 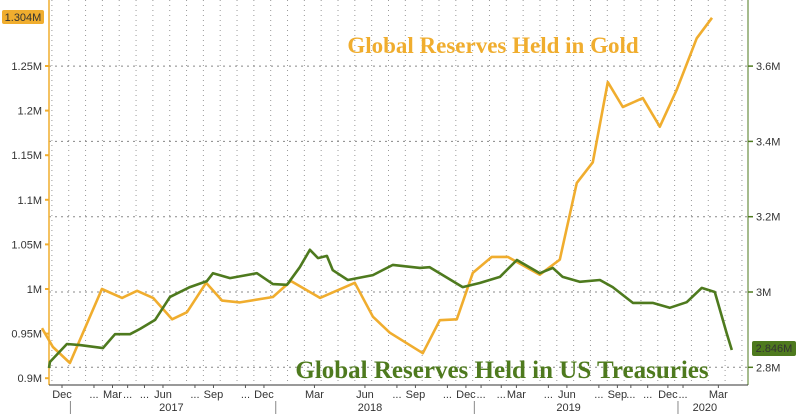 I want to click on left-axis-tick-label: 1.1M, so click(x=30, y=201).